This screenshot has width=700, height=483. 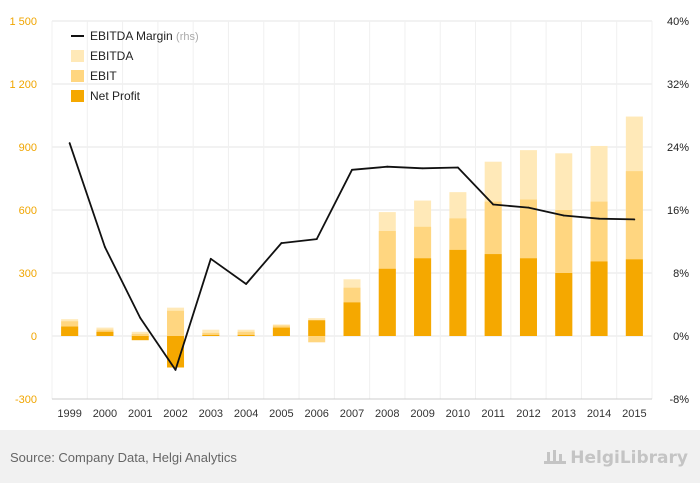 What do you see at coordinates (678, 22) in the screenshot?
I see `y-right-tick-label: 40%` at bounding box center [678, 22].